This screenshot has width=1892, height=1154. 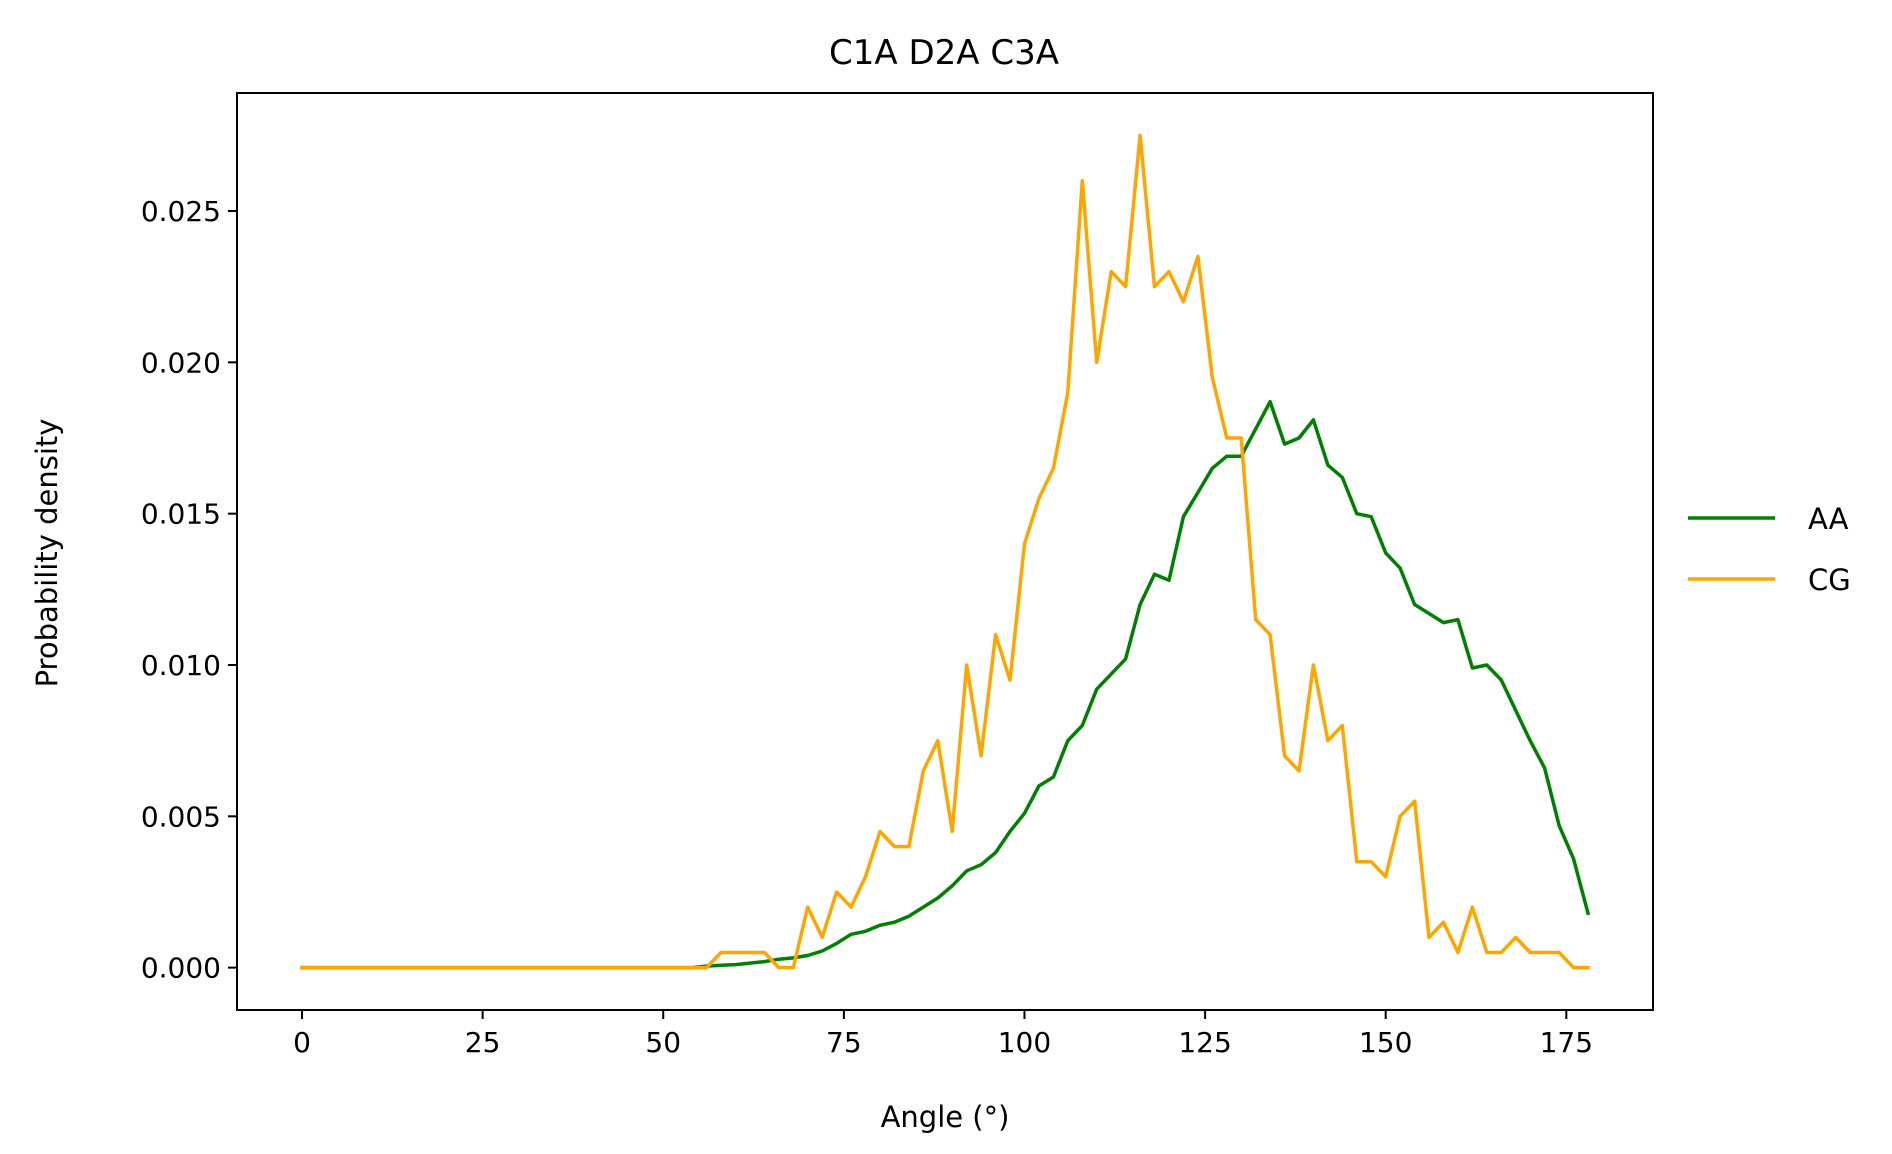 What do you see at coordinates (1204, 1042) in the screenshot?
I see `x-tick-label: 125` at bounding box center [1204, 1042].